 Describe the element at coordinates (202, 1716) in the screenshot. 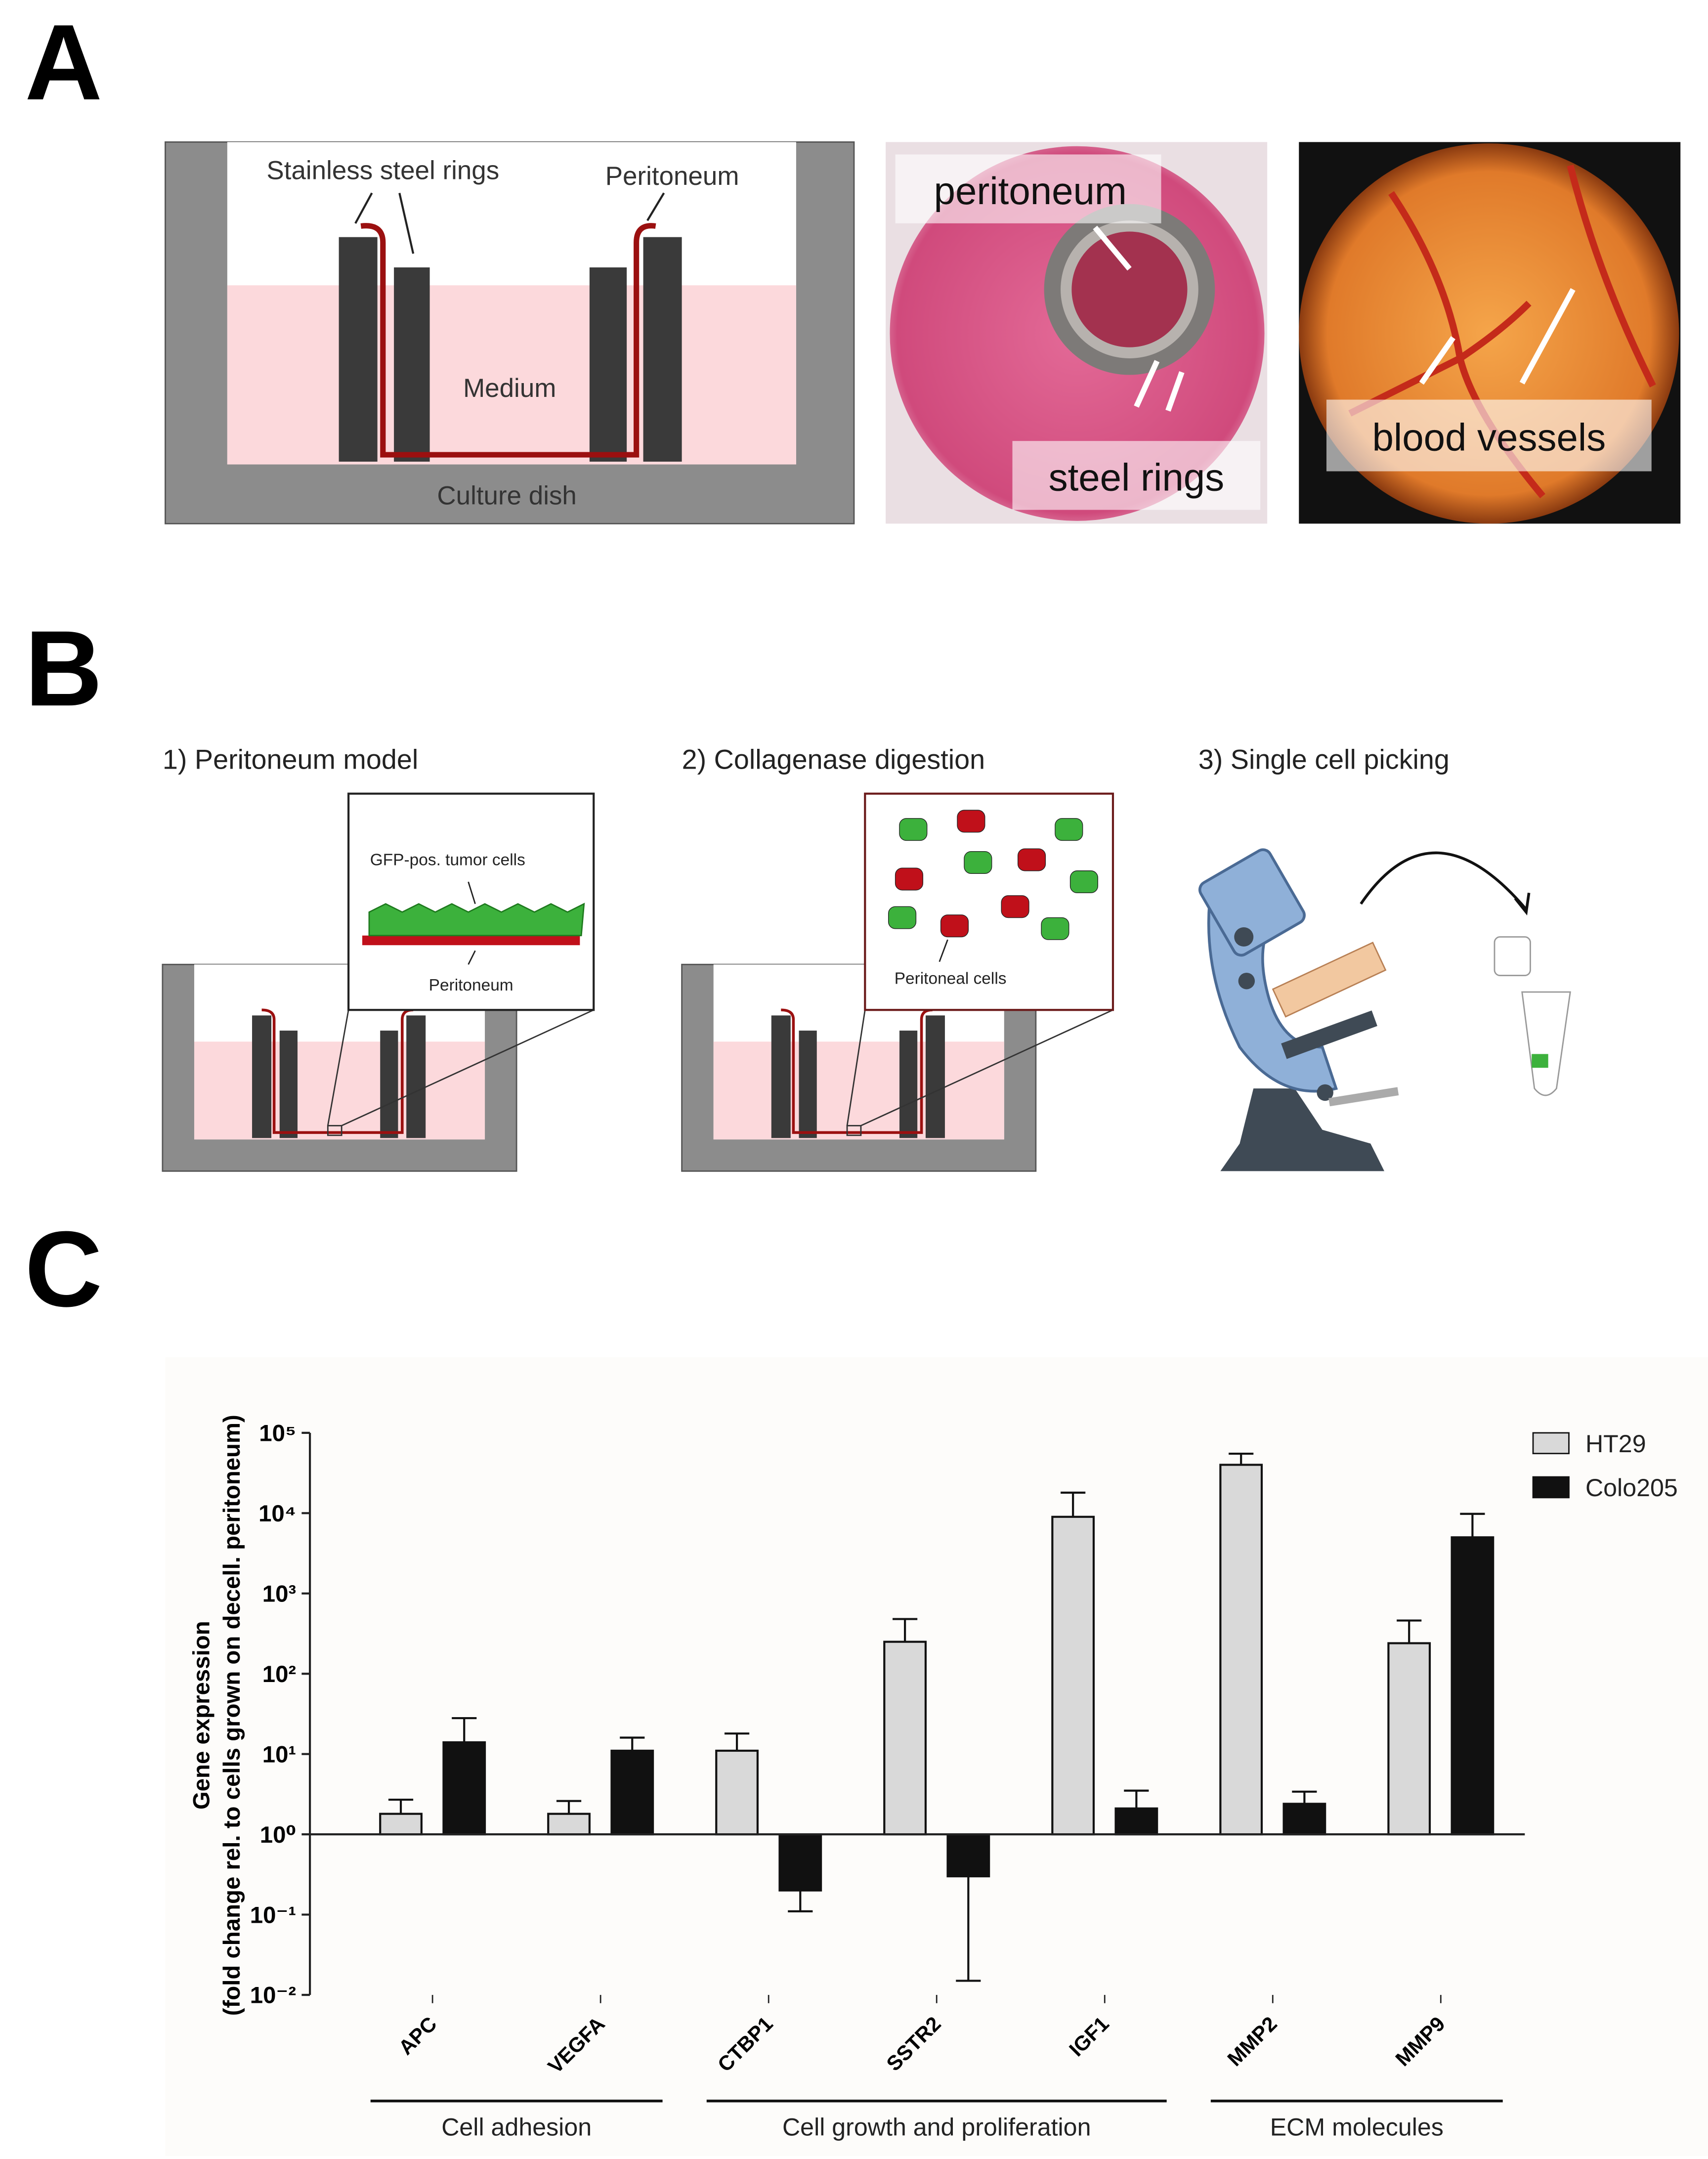

I see `axis-title: Gene expression` at that location.